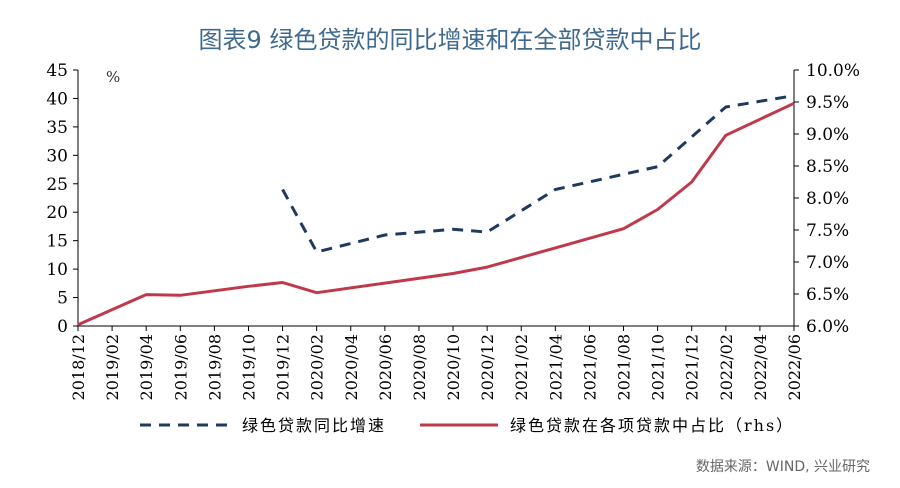  Describe the element at coordinates (827, 295) in the screenshot. I see `right-tick-label: 6.5%` at that location.